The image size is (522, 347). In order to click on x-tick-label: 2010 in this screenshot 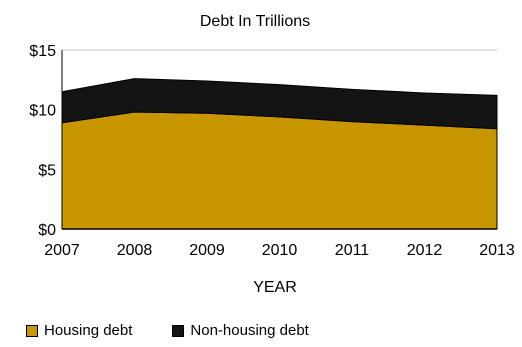, I will do `click(280, 250)`.